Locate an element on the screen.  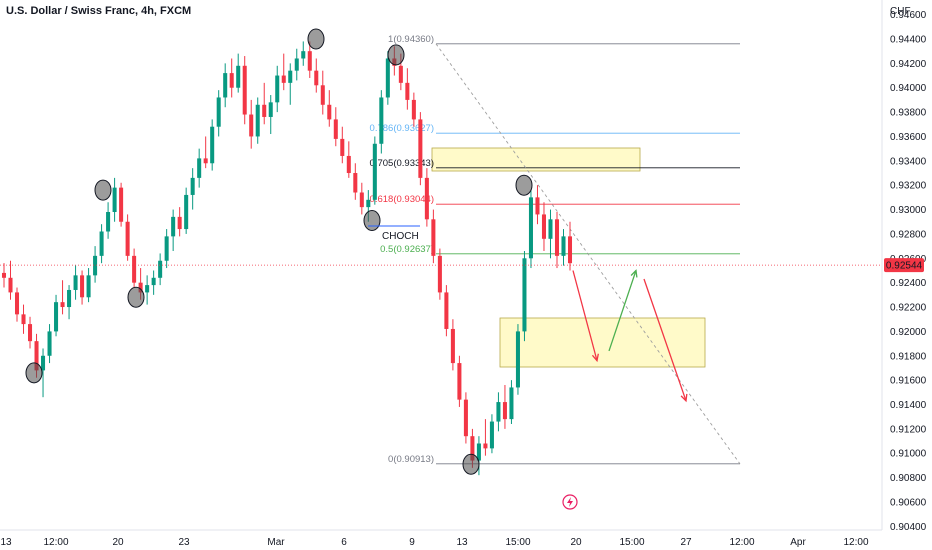
y-tick-label: 0.93400 is located at coordinates (908, 161).